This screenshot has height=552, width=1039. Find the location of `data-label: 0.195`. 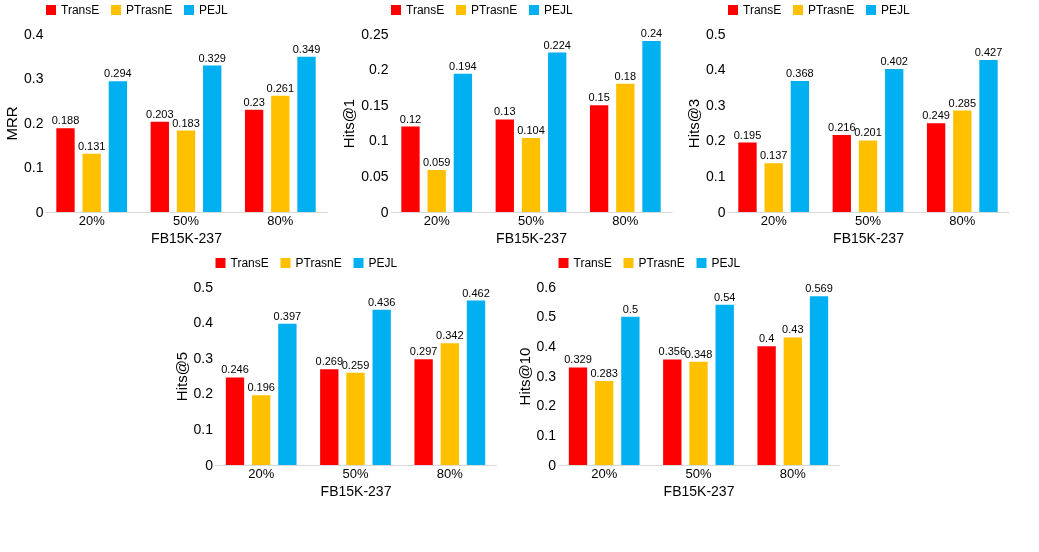

data-label: 0.195 is located at coordinates (747, 134).